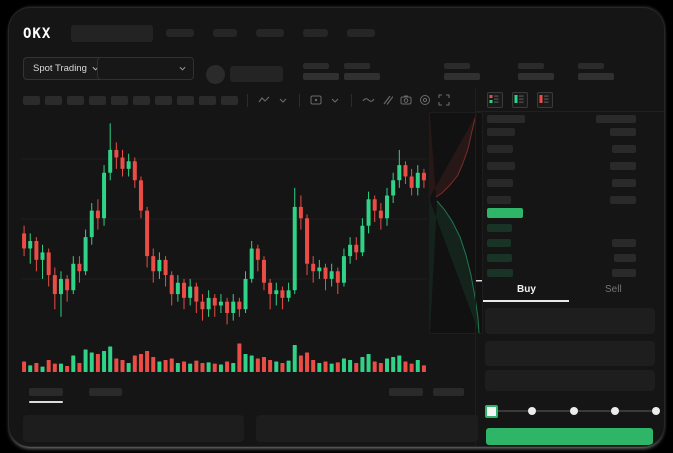 The image size is (673, 453). Describe the element at coordinates (336, 30) in the screenshot. I see `top-navbar: OKX` at that location.